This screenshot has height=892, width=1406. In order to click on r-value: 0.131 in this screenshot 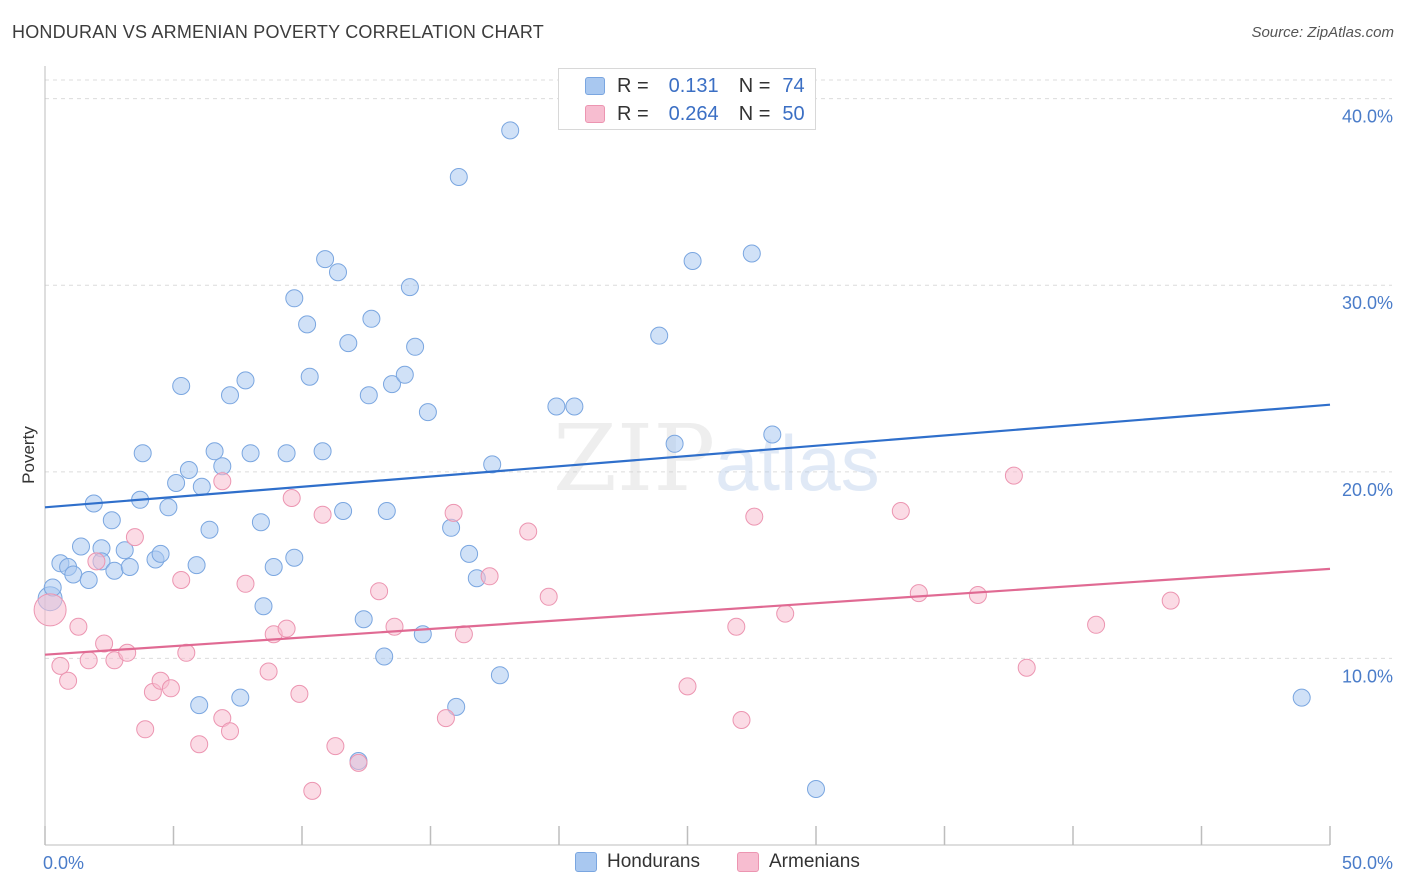, I will do `click(693, 85)`.